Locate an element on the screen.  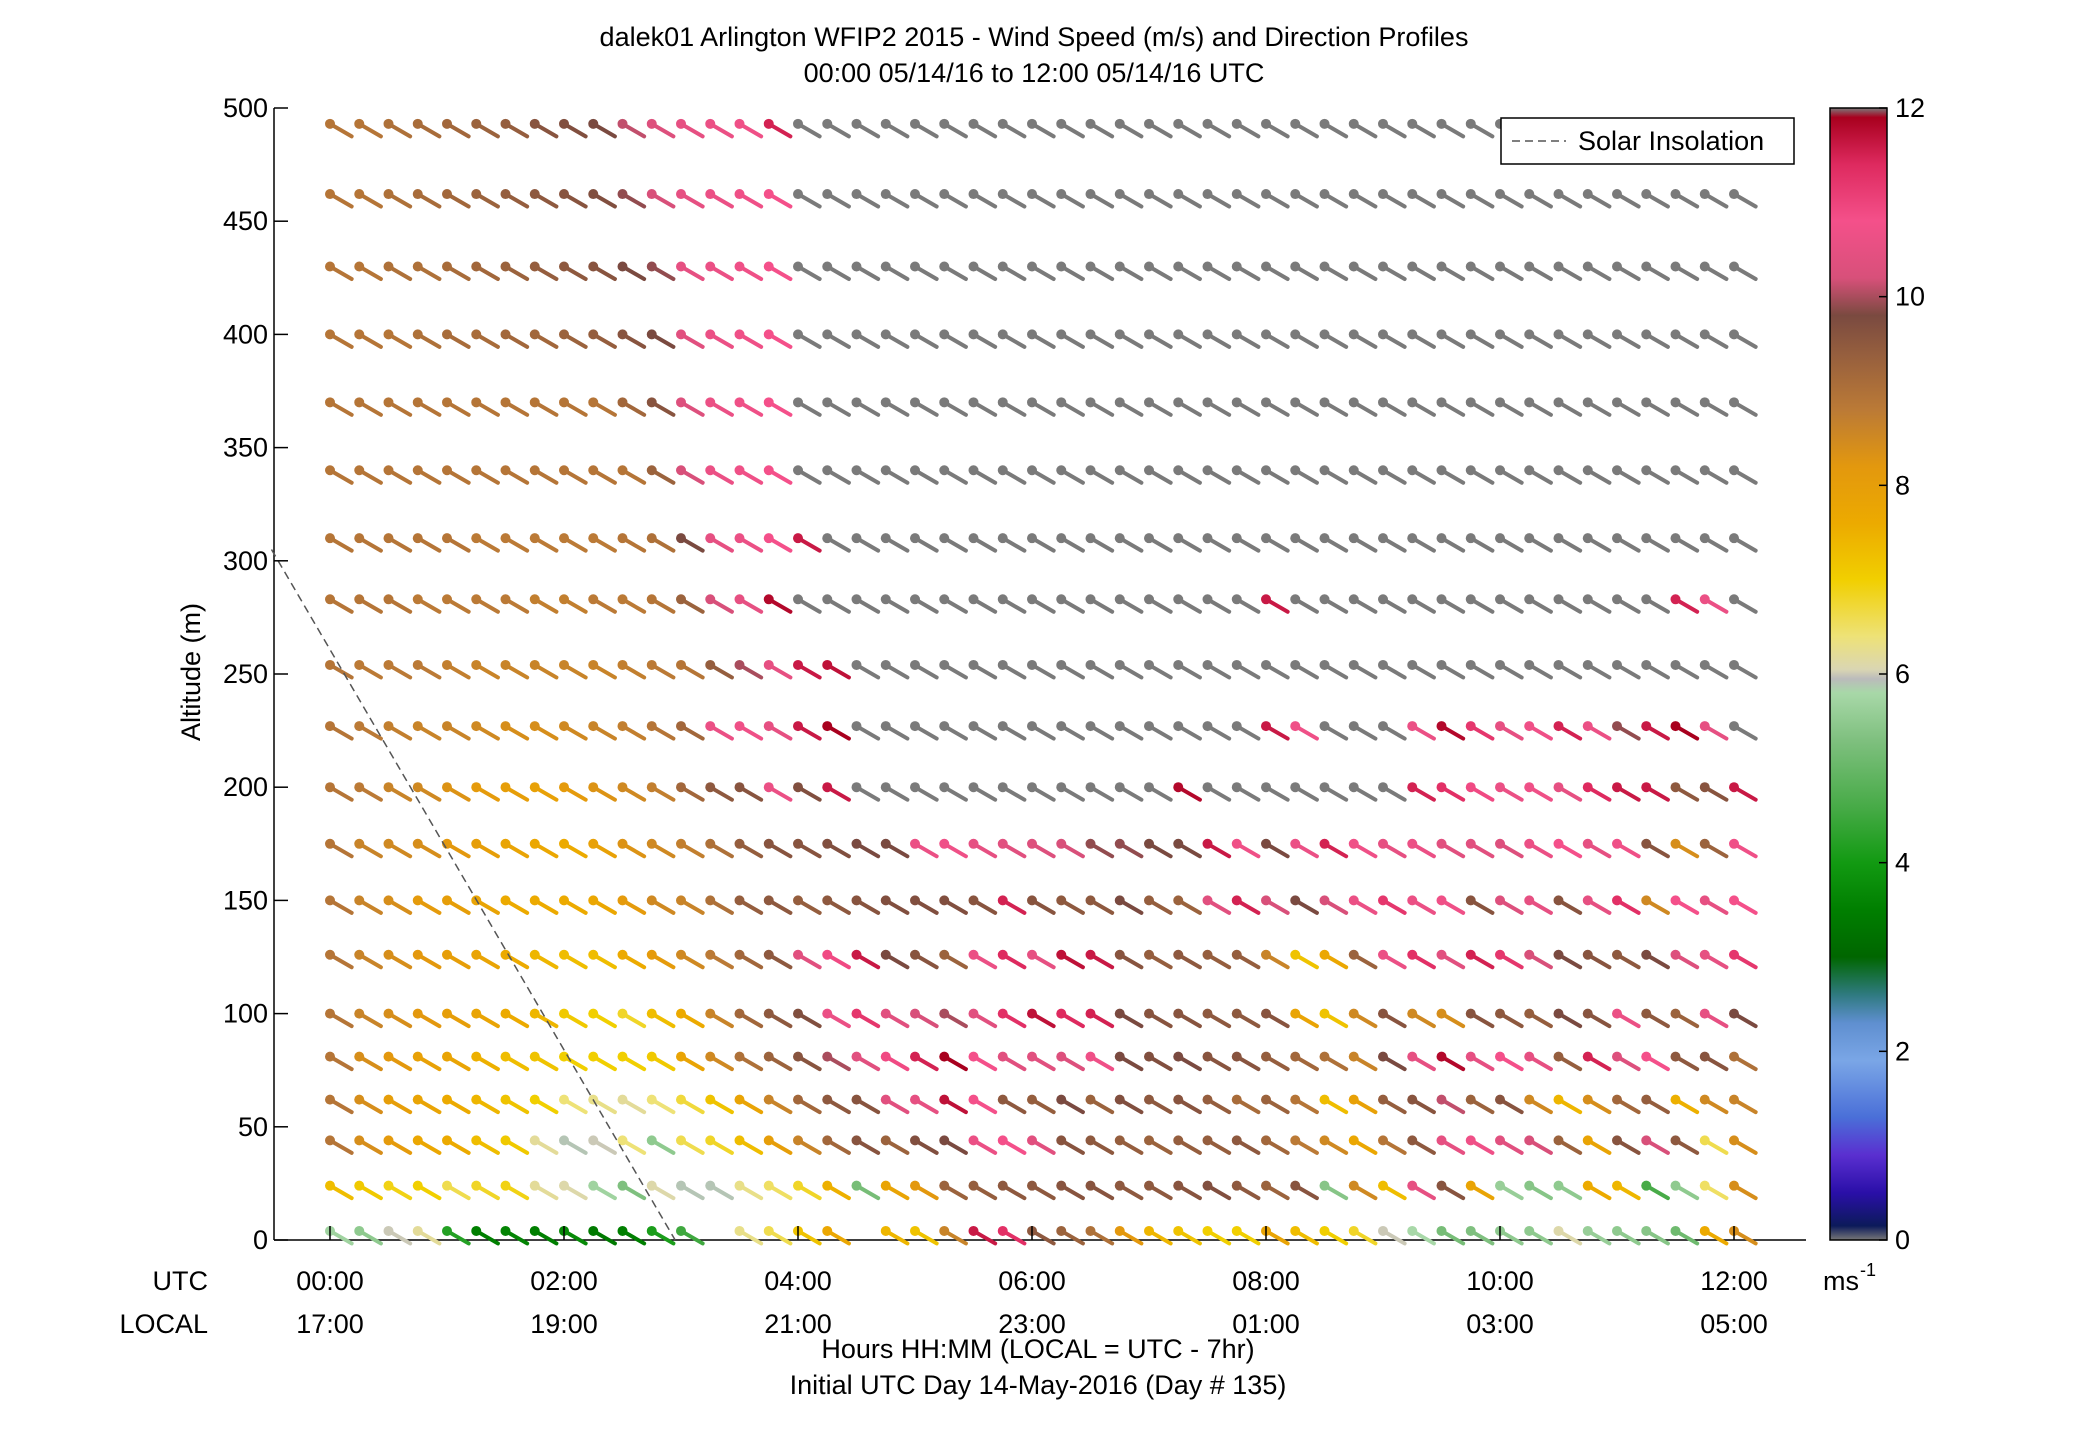
legend: Solar Insolation is located at coordinates (1647, 141).